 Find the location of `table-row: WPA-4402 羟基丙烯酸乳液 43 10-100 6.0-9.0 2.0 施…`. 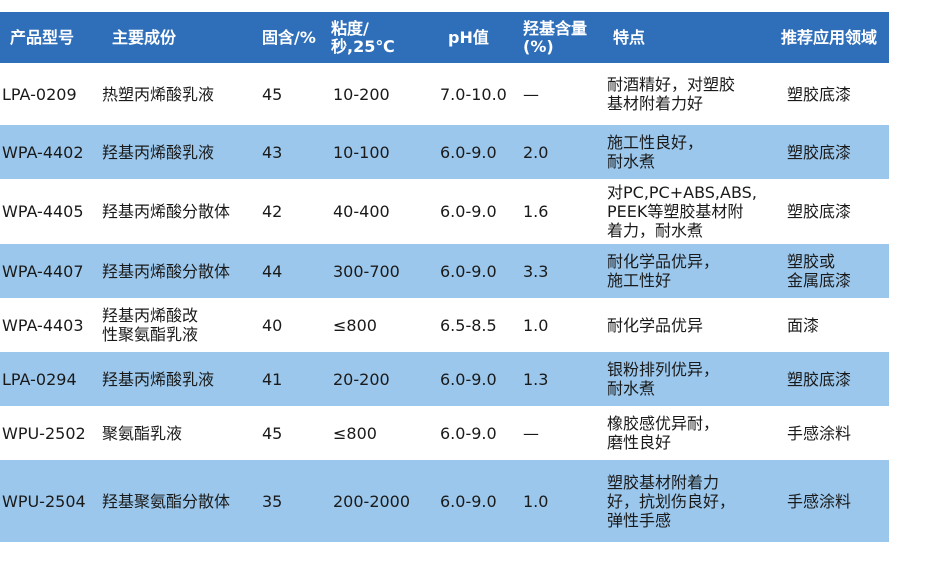

table-row: WPA-4402 羟基丙烯酸乳液 43 10-100 6.0-9.0 2.0 施… is located at coordinates (444, 152).